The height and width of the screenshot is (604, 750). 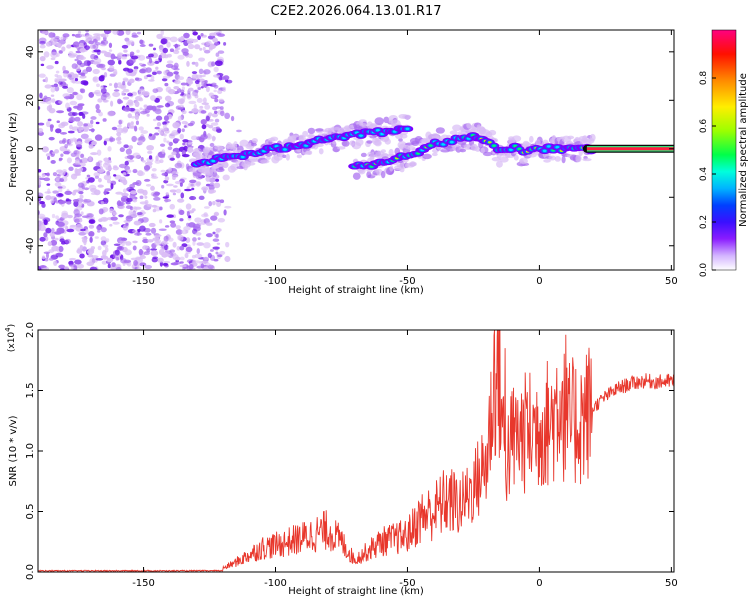 What do you see at coordinates (30, 197) in the screenshot?
I see `y-tick-label: -20` at bounding box center [30, 197].